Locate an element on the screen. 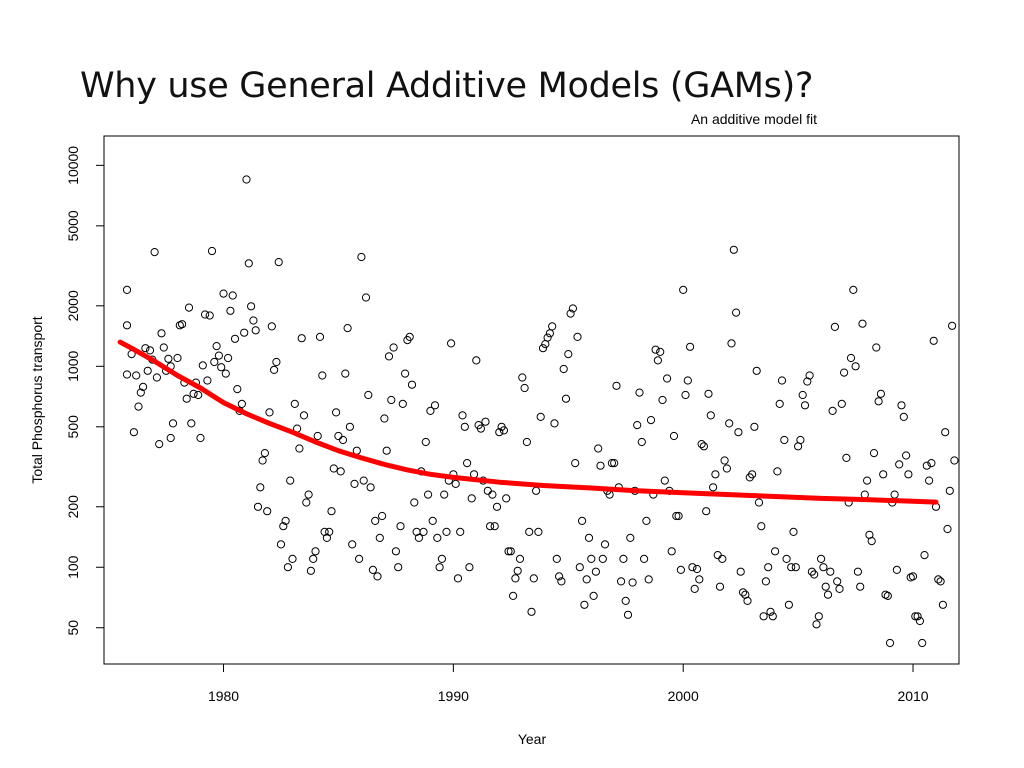 Image resolution: width=1024 pixels, height=768 pixels. y-tick-label: 2000 is located at coordinates (73, 305).